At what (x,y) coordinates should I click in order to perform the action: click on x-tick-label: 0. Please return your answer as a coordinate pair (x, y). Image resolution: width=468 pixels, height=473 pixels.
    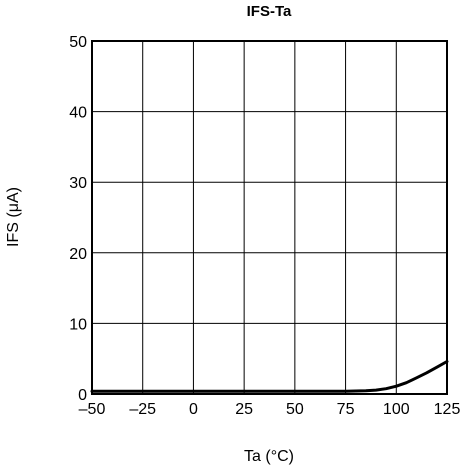
    Looking at the image, I should click on (193, 409).